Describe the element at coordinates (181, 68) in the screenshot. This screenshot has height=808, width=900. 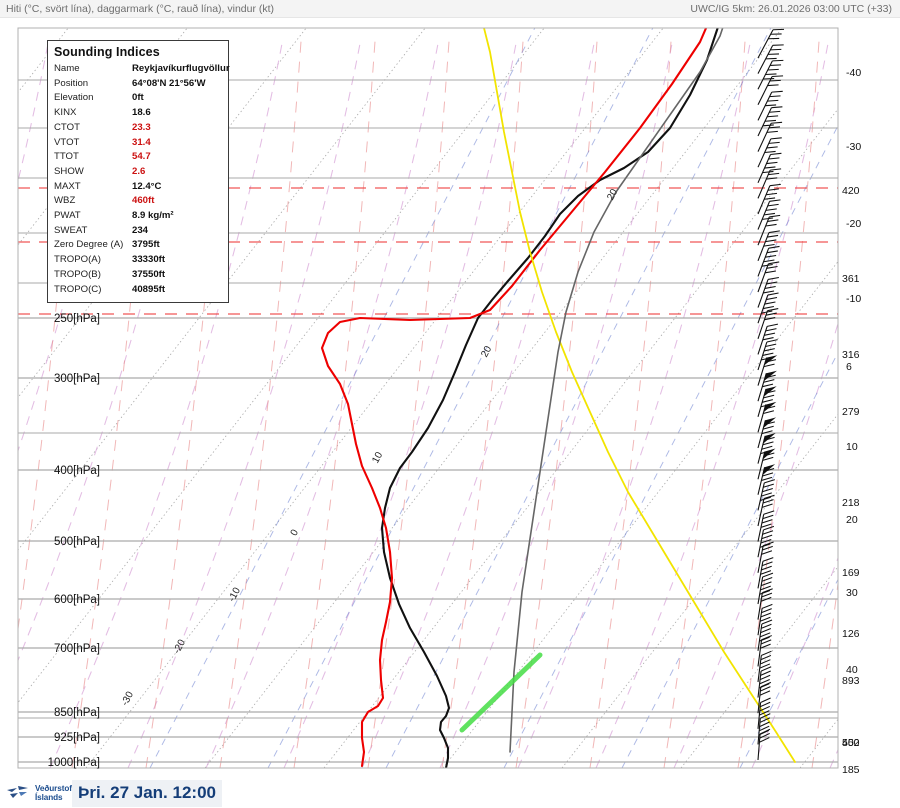
I see `sounding-index-value: Reykjavíkurflugvöllur` at that location.